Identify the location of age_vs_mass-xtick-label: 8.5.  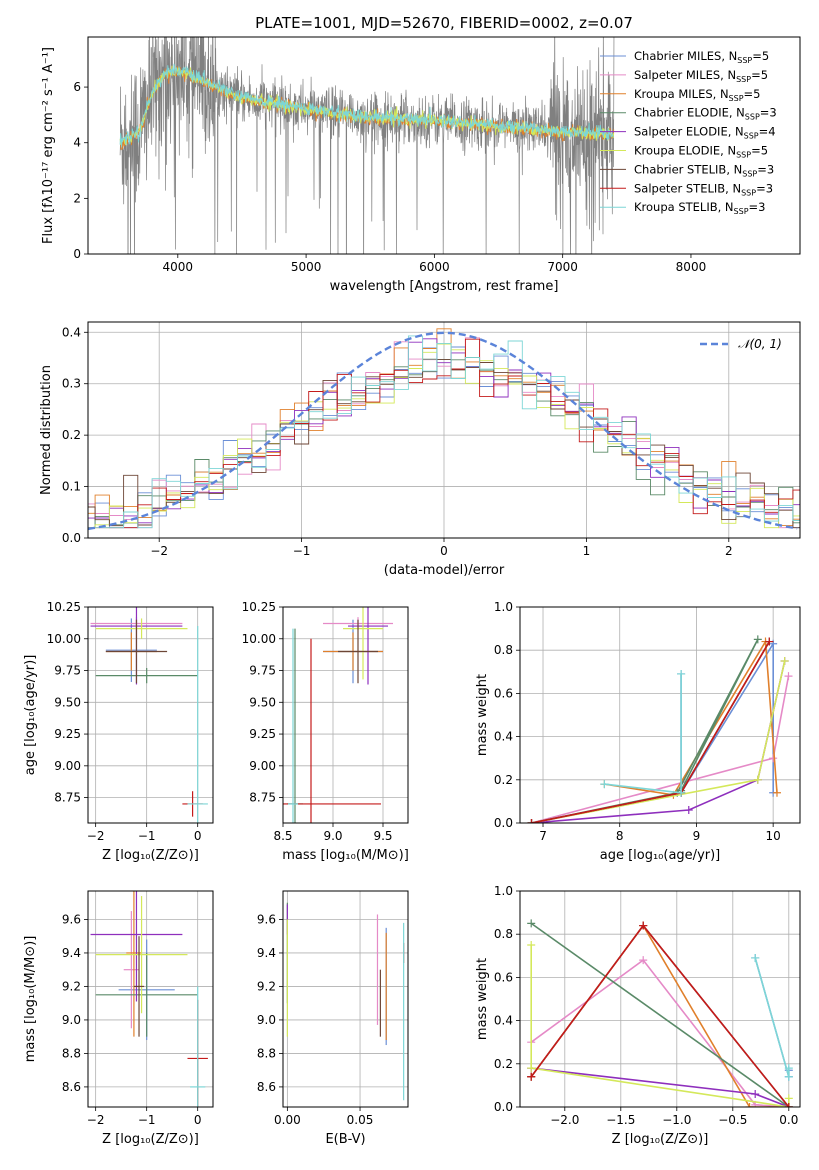
(282, 836).